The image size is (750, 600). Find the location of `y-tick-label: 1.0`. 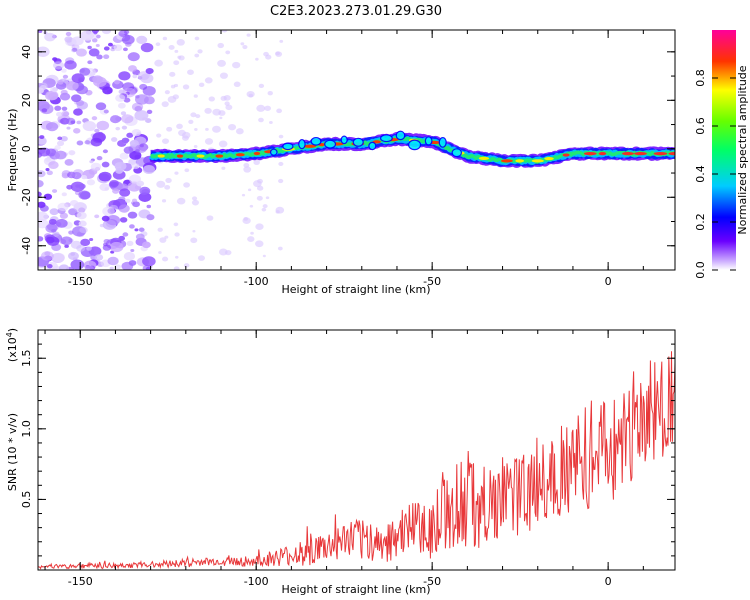

y-tick-label: 1.0 is located at coordinates (26, 429).